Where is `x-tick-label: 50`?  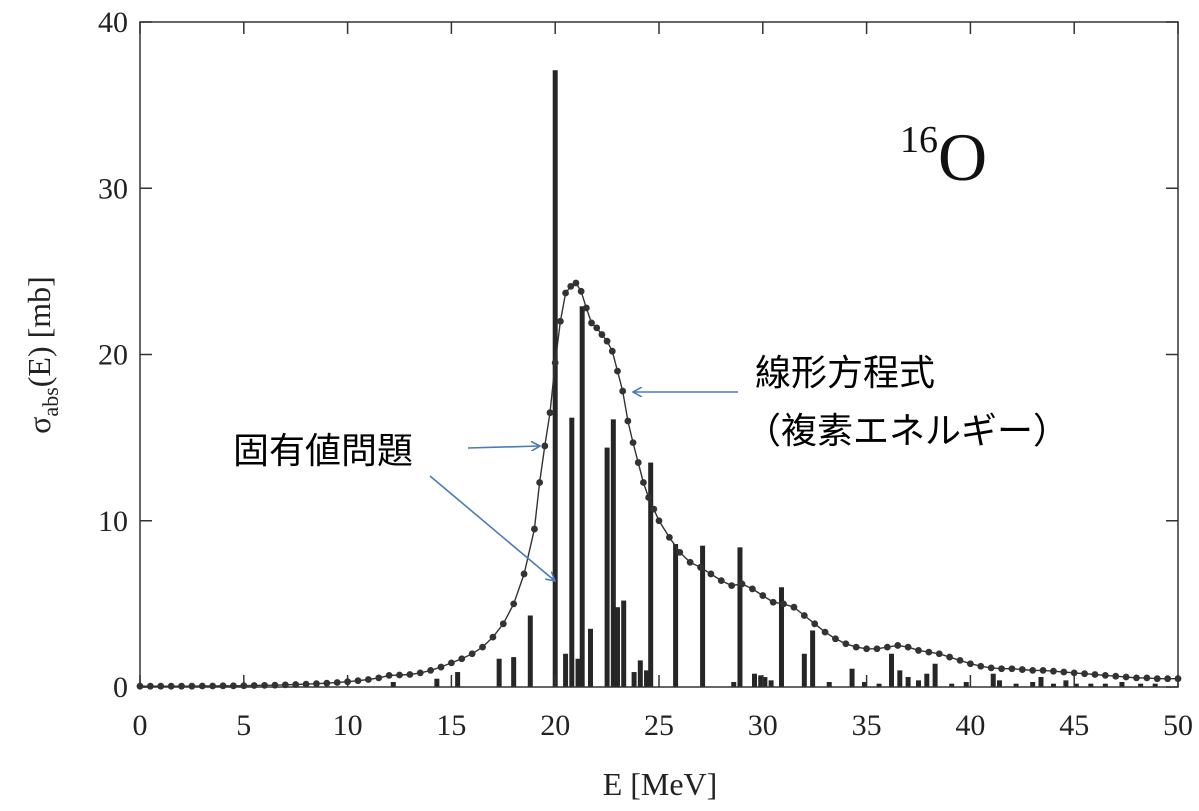
x-tick-label: 50 is located at coordinates (1178, 725).